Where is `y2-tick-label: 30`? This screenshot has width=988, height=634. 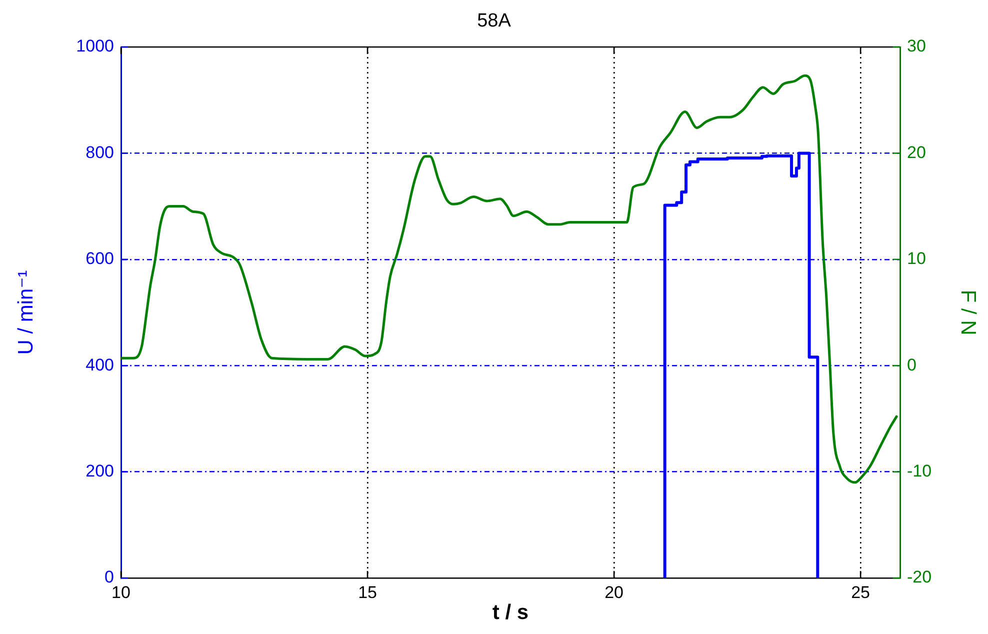
y2-tick-label: 30 is located at coordinates (916, 46).